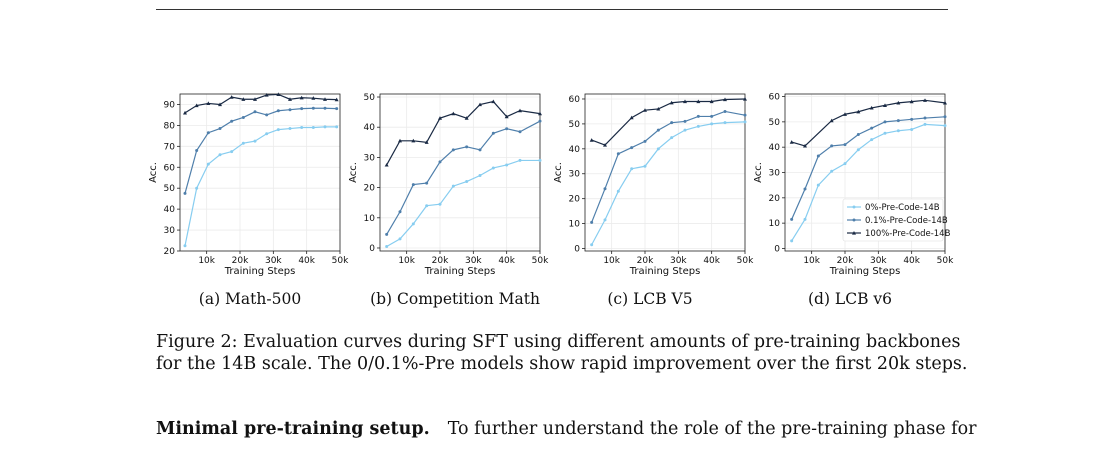 Image resolution: width=1105 pixels, height=450 pixels. What do you see at coordinates (611, 261) in the screenshot?
I see `x-tick-label: 10k` at bounding box center [611, 261].